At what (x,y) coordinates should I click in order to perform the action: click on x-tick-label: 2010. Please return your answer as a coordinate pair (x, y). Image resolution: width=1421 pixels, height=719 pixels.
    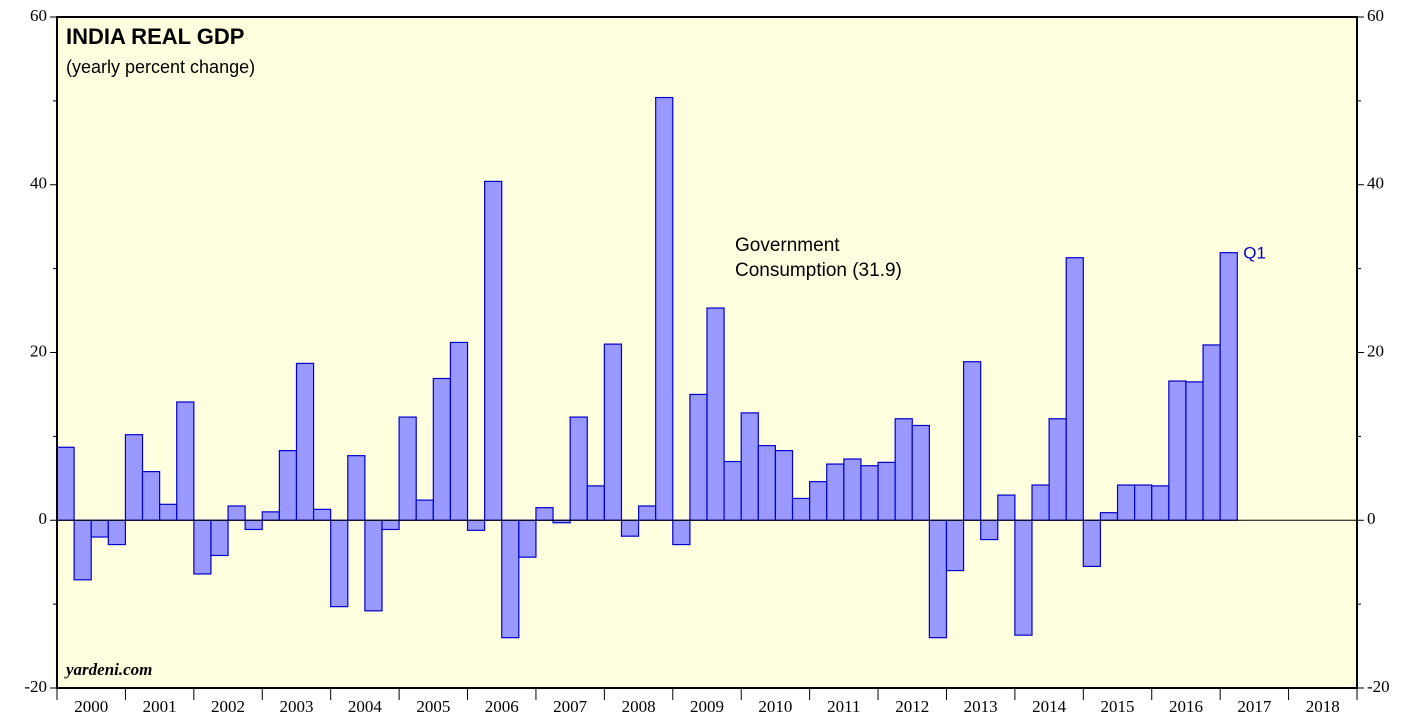
    Looking at the image, I should click on (775, 706).